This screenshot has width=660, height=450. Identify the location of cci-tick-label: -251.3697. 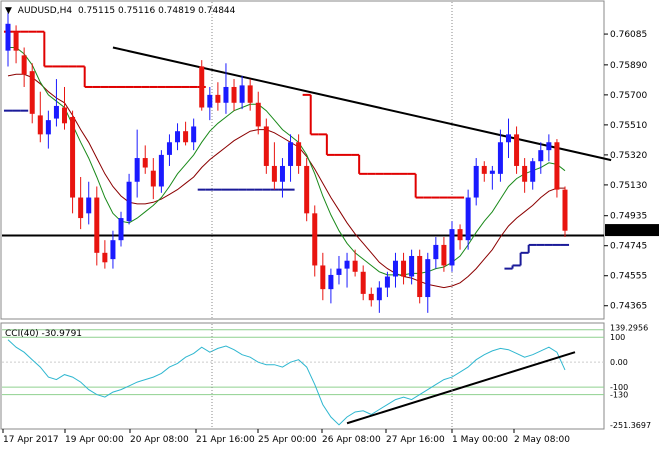
(630, 425).